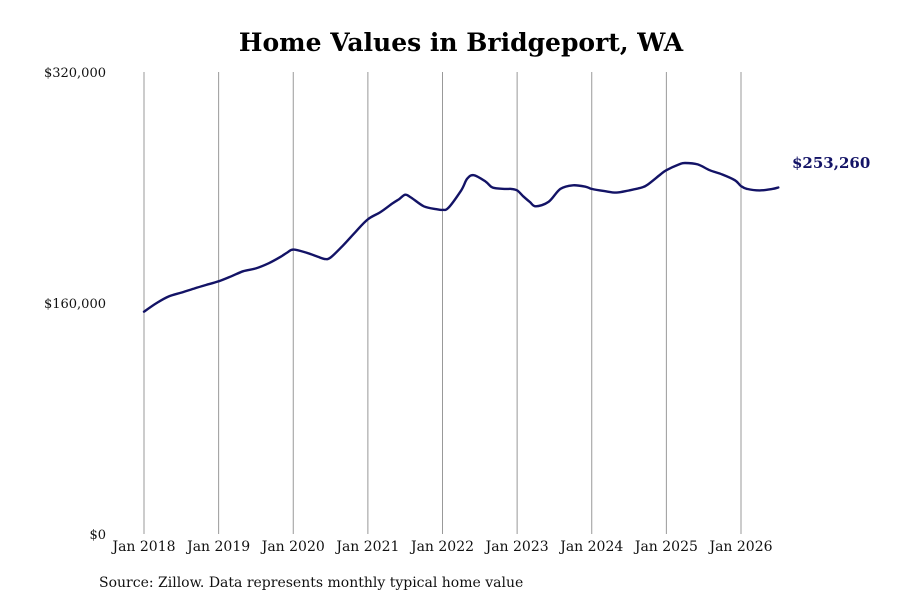 The image size is (900, 604). What do you see at coordinates (97, 535) in the screenshot?
I see `y-tick-label: $0` at bounding box center [97, 535].